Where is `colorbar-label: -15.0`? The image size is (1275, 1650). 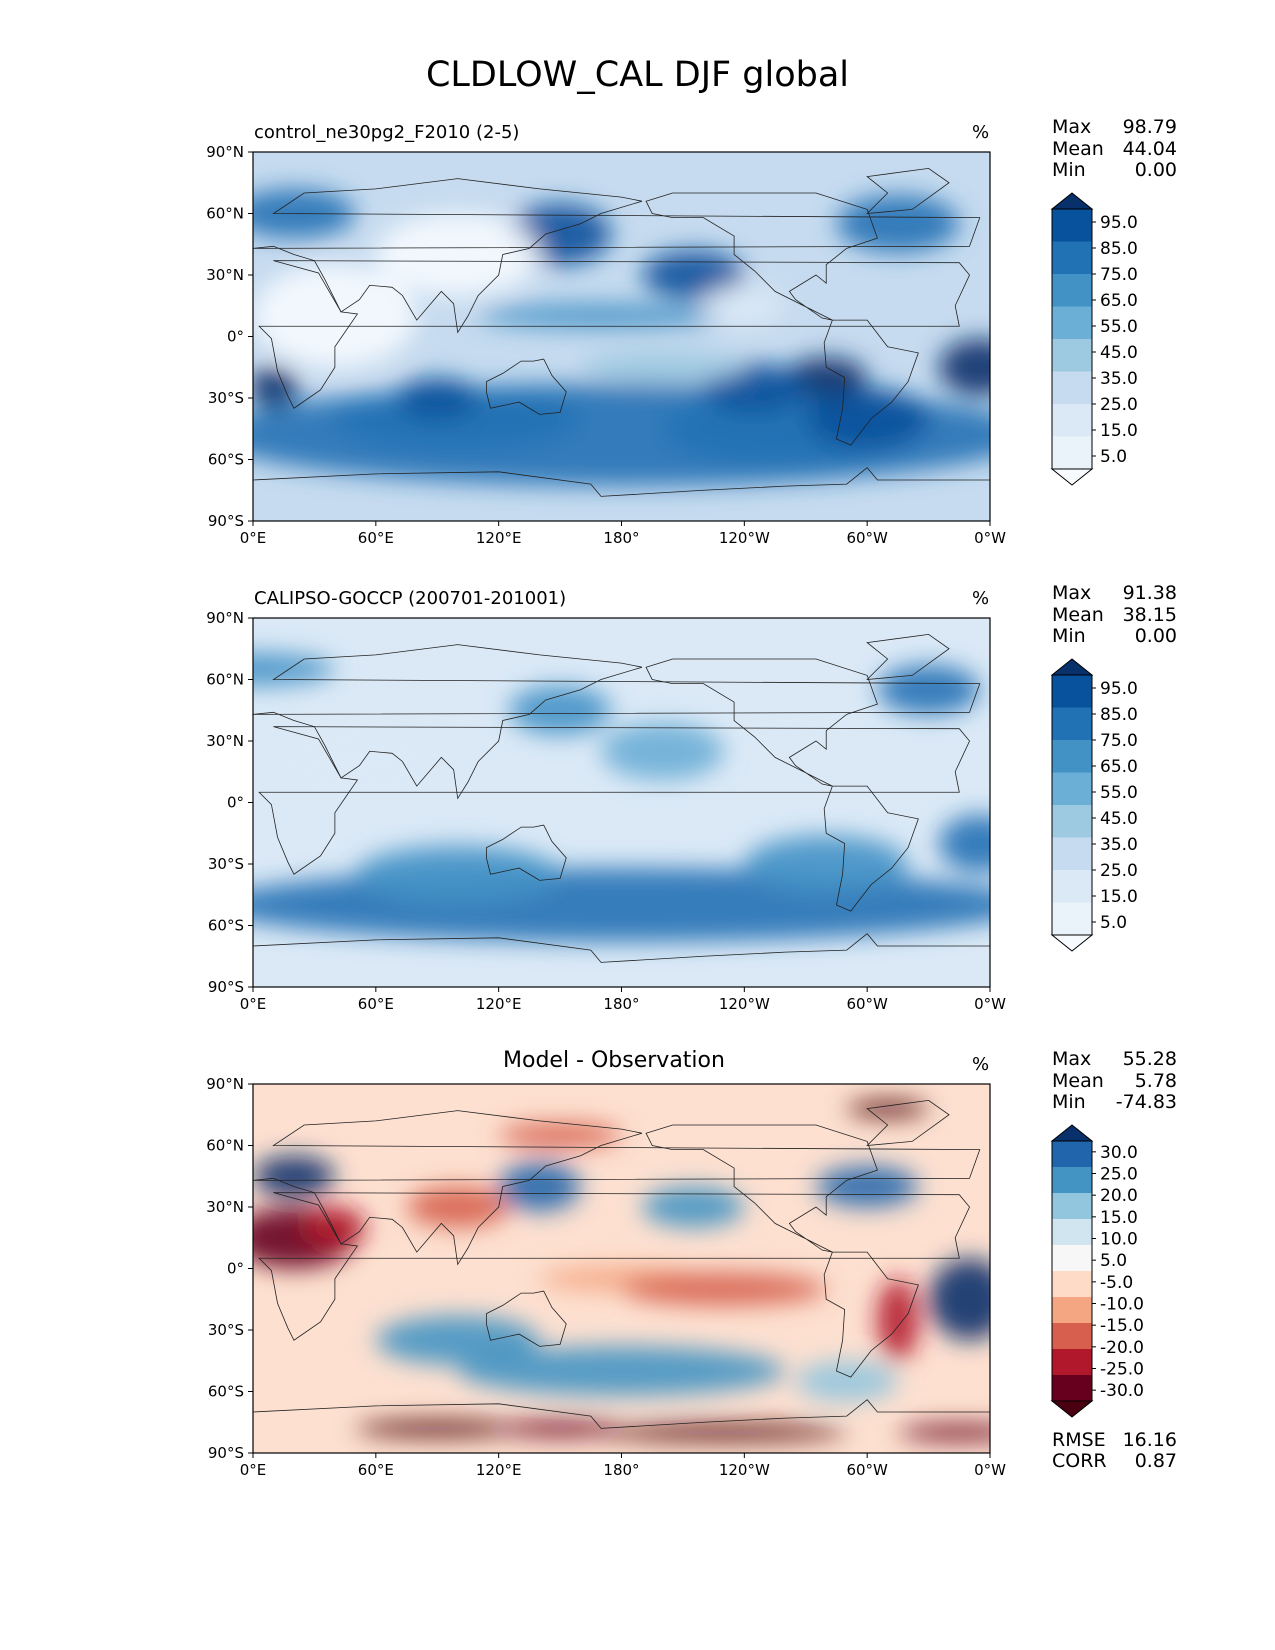 colorbar-label: -15.0 is located at coordinates (1122, 1326).